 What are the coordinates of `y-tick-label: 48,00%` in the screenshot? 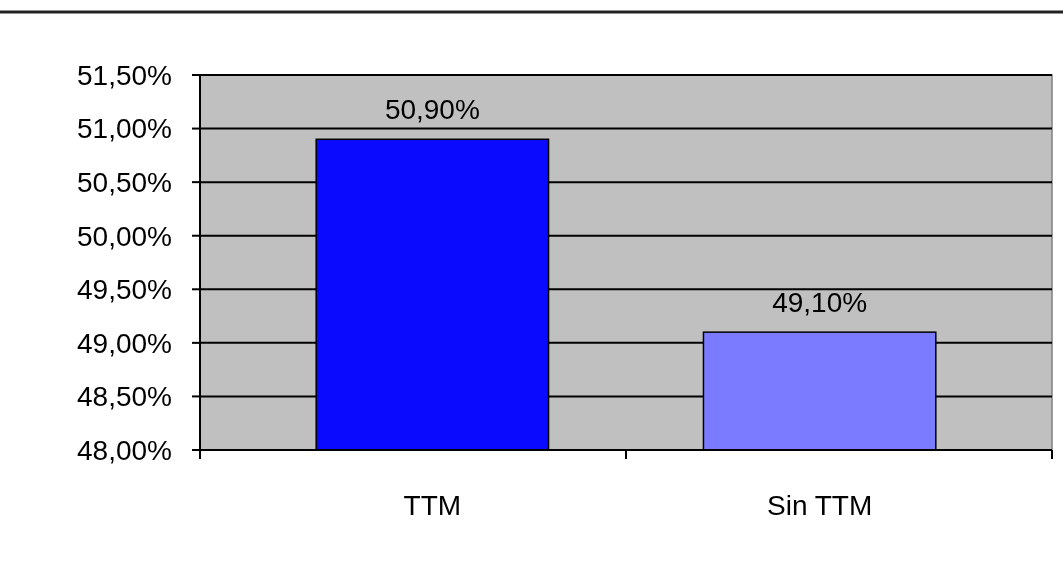 It's located at (124, 450).